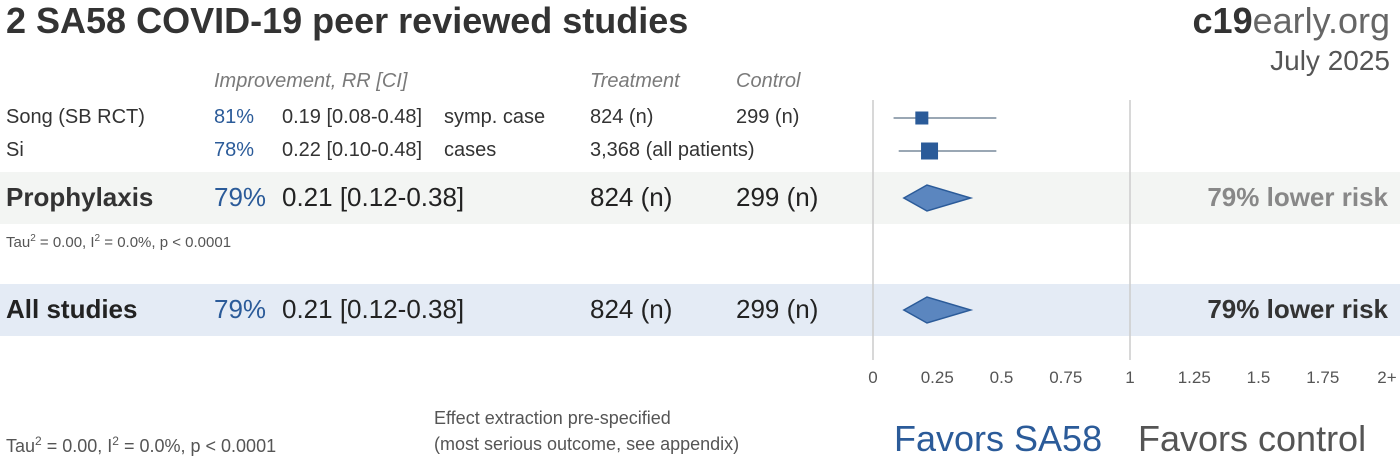  What do you see at coordinates (672, 150) in the screenshot?
I see `study-treatment: 3,368 (all patients)` at bounding box center [672, 150].